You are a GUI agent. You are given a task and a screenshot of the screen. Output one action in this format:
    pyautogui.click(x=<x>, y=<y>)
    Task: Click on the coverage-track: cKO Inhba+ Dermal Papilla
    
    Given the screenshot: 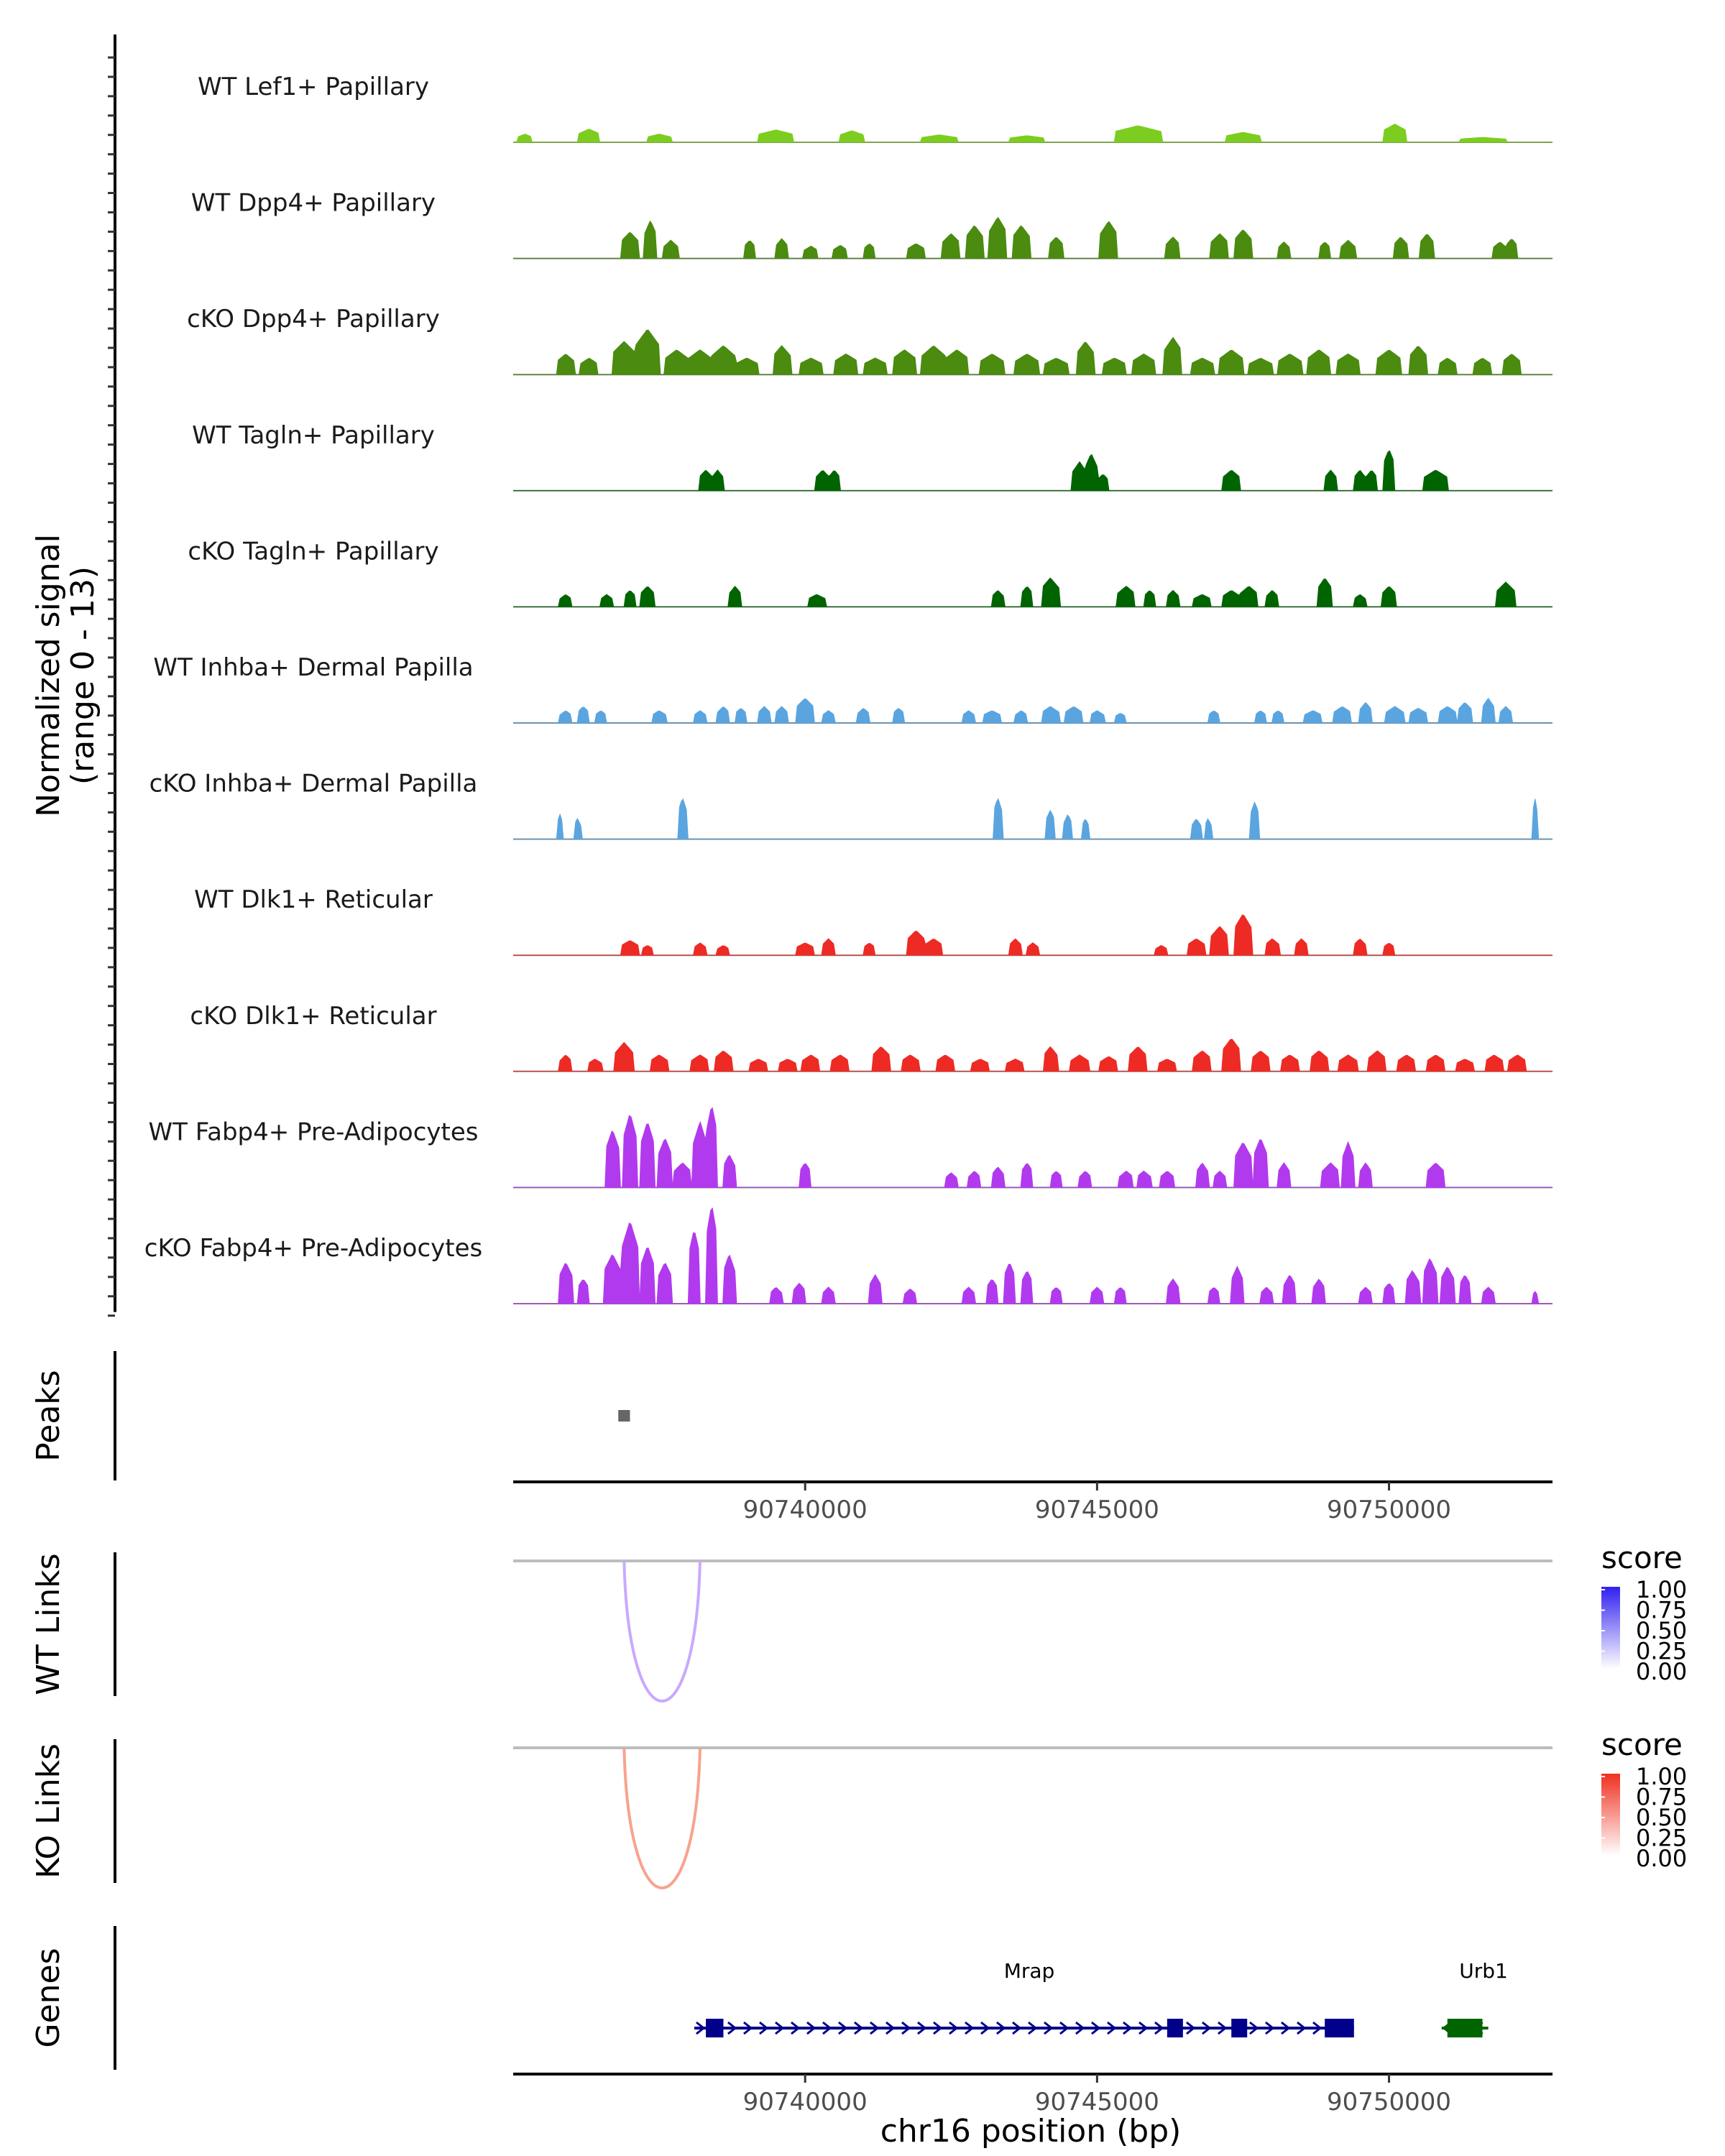 What is the action you would take?
    pyautogui.click(x=851, y=805)
    